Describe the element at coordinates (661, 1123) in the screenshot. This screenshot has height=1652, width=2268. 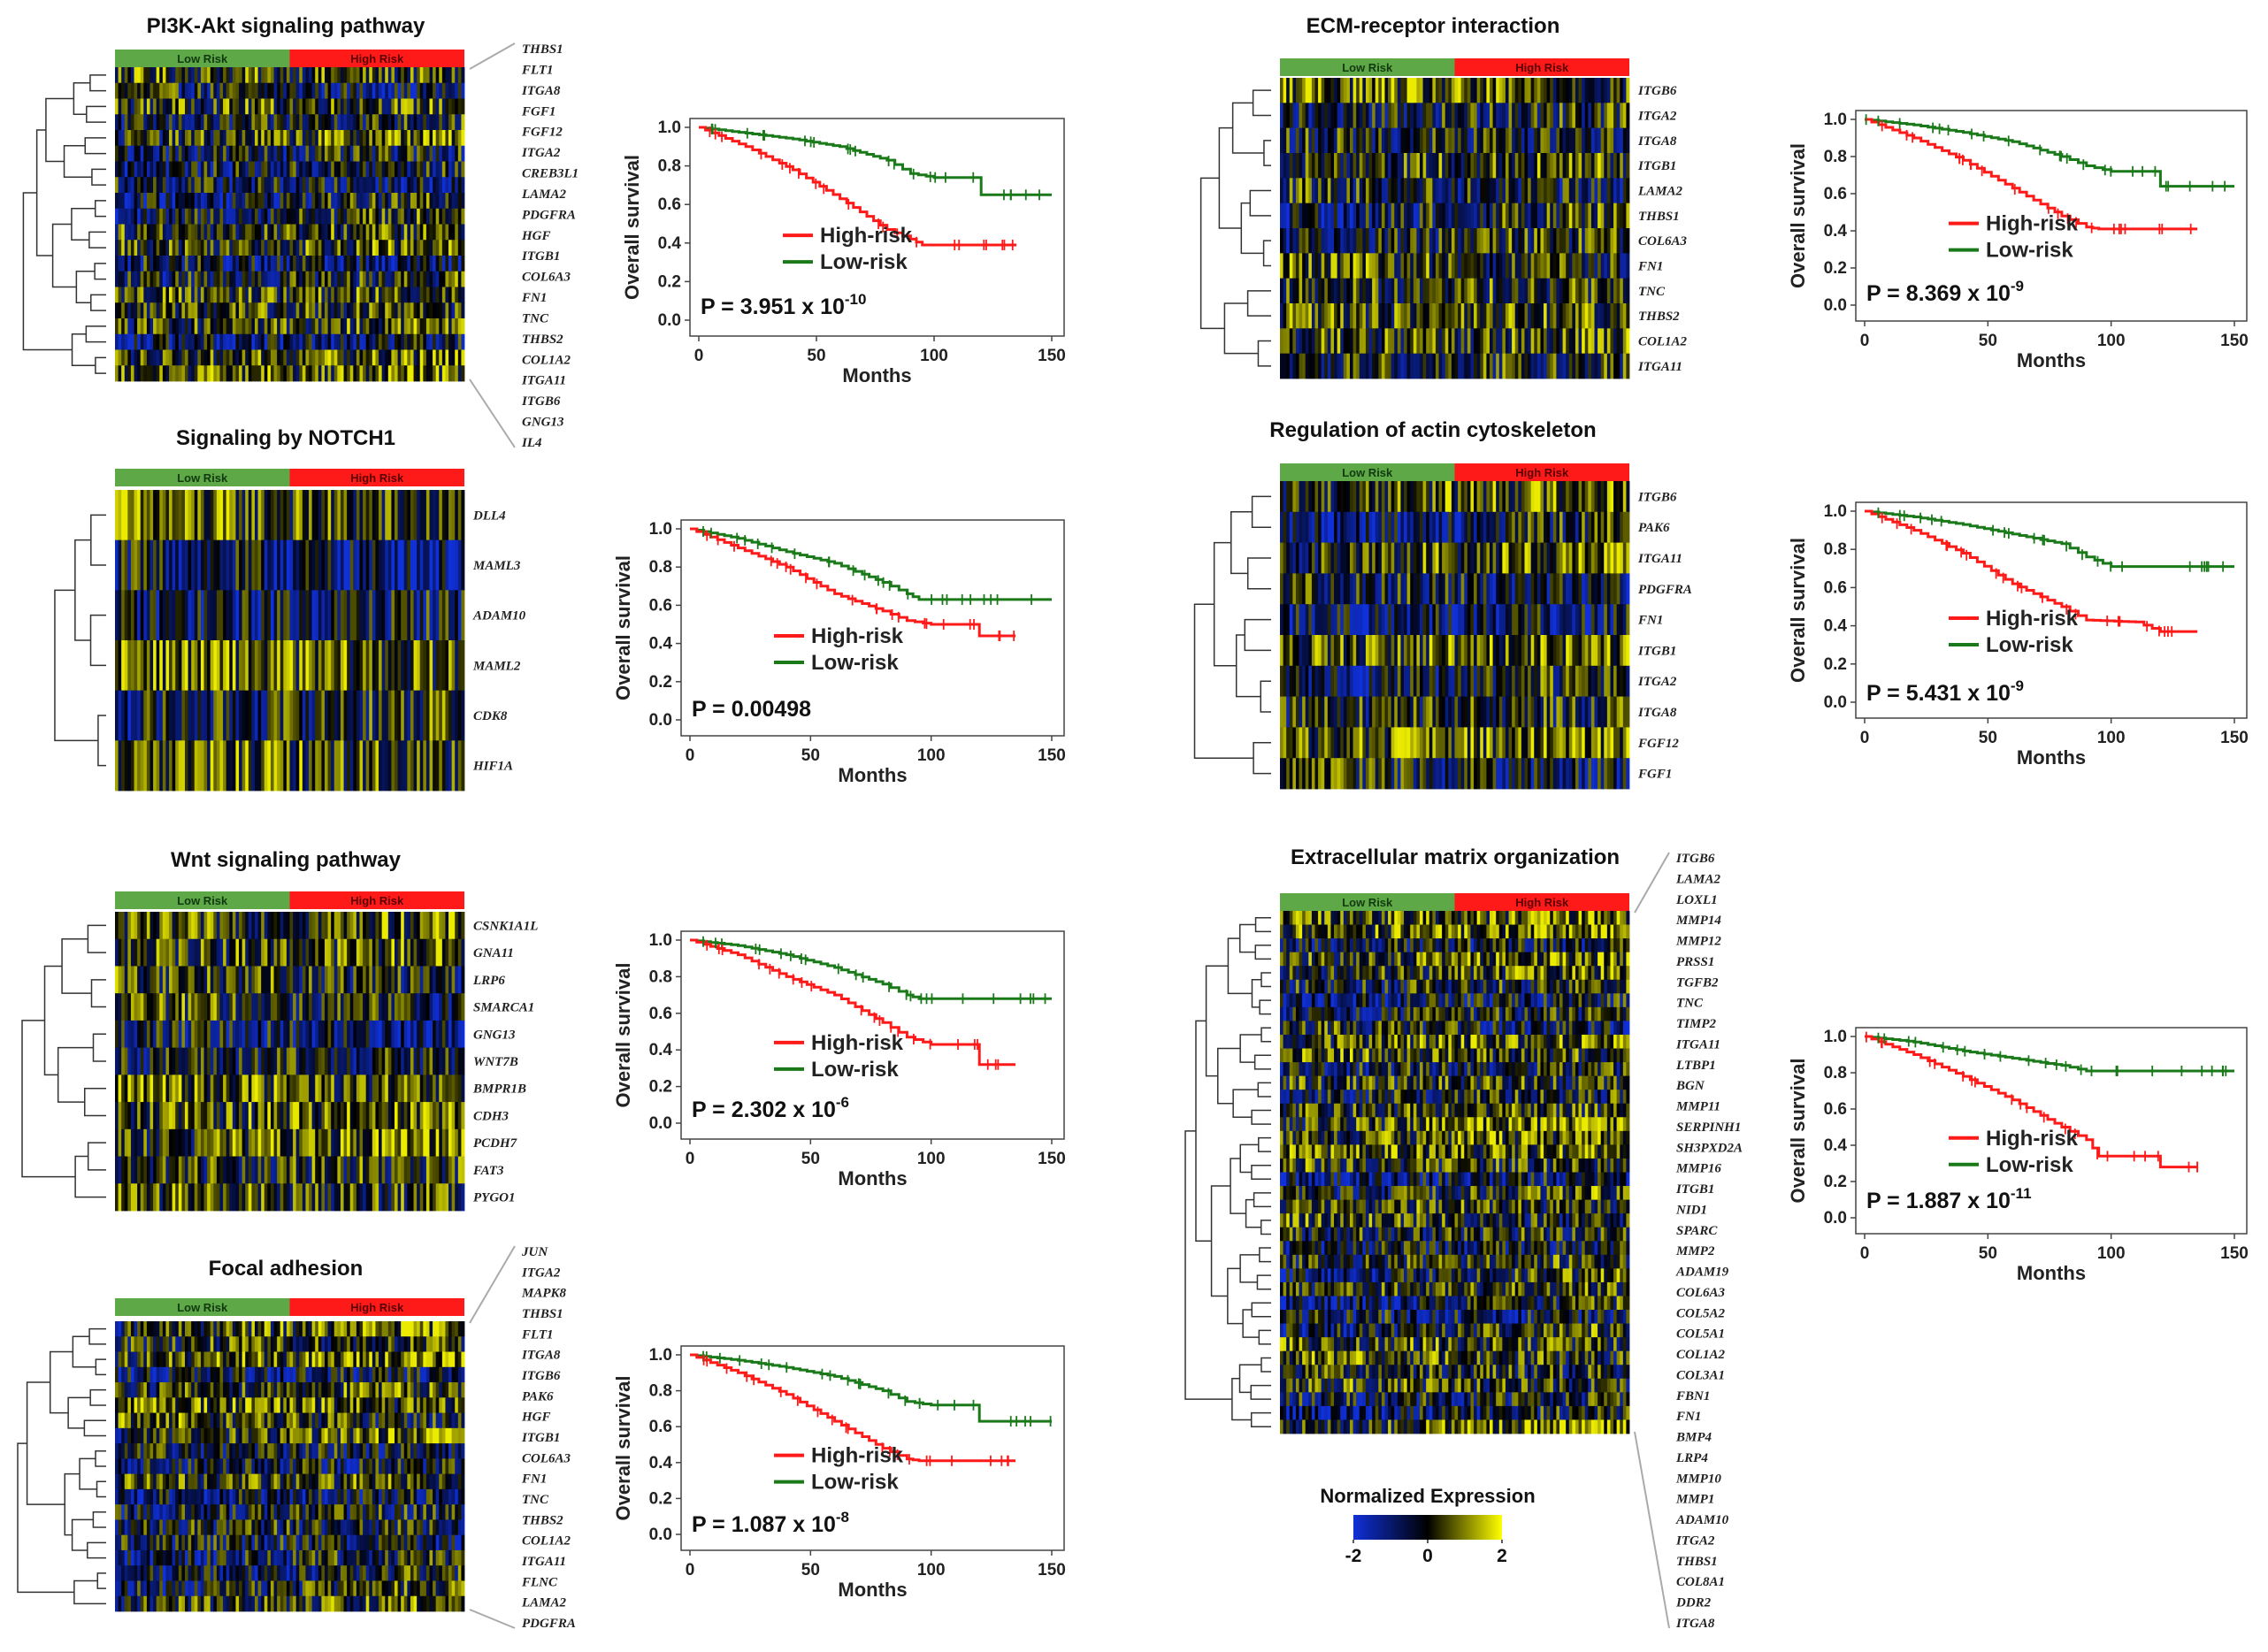
I see `y-tick-label: 0.0` at that location.